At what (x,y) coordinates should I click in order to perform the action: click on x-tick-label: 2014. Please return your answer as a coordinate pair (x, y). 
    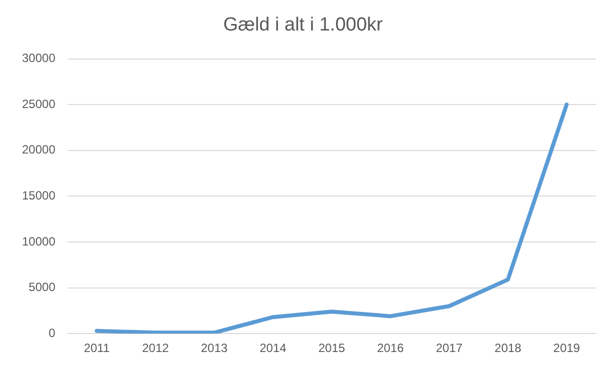
    Looking at the image, I should click on (273, 348).